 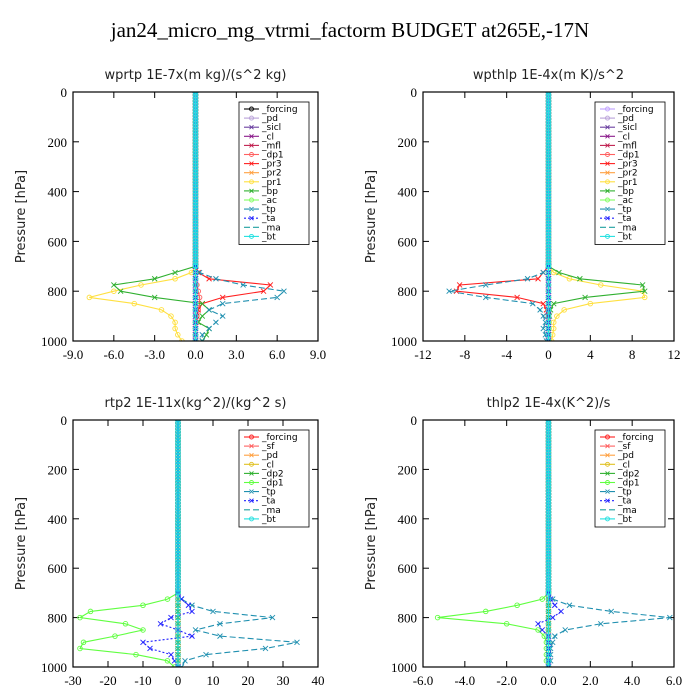 What do you see at coordinates (269, 192) in the screenshot?
I see `legend-entry-label: _bp` at bounding box center [269, 192].